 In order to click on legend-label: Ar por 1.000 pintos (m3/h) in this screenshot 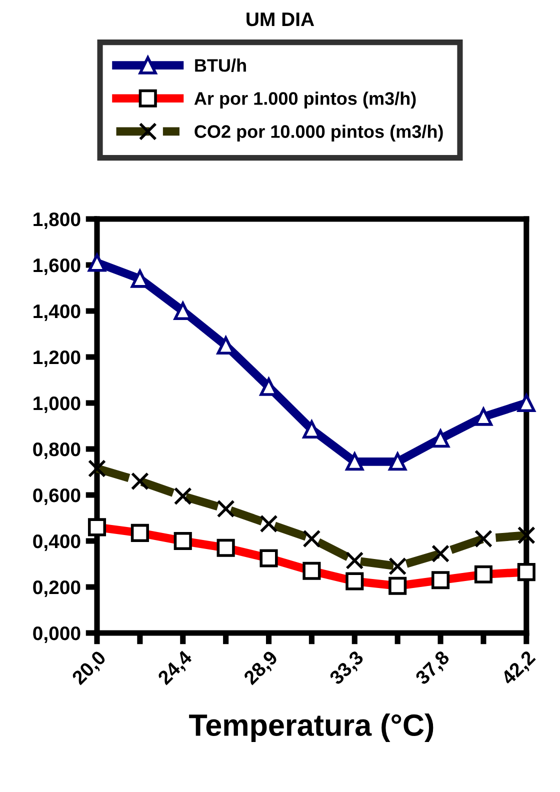, I will do `click(305, 100)`.